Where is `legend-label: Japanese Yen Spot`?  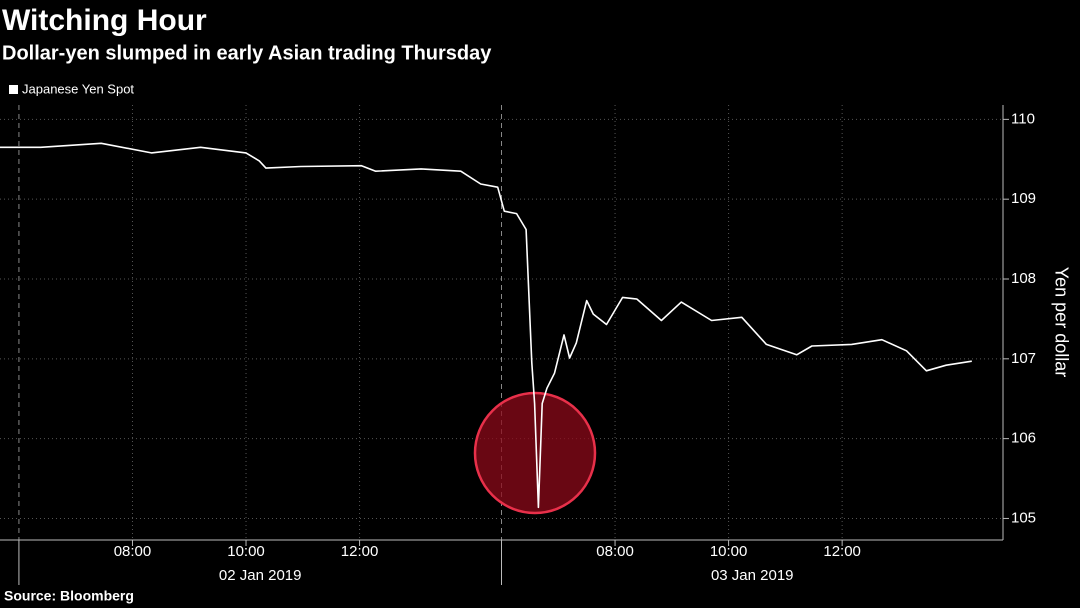
legend-label: Japanese Yen Spot is located at coordinates (78, 88).